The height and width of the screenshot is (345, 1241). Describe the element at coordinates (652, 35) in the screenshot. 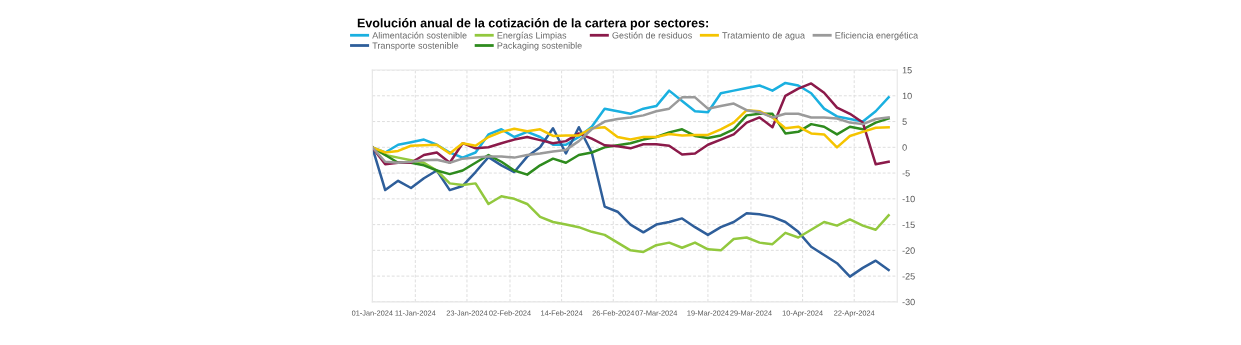

I see `legend-label: Gestión de residuos` at that location.